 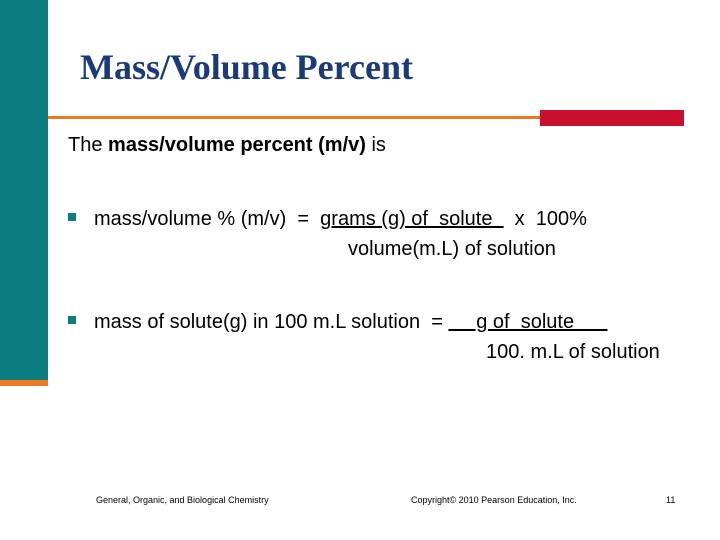 What do you see at coordinates (366, 117) in the screenshot?
I see `title-divider` at bounding box center [366, 117].